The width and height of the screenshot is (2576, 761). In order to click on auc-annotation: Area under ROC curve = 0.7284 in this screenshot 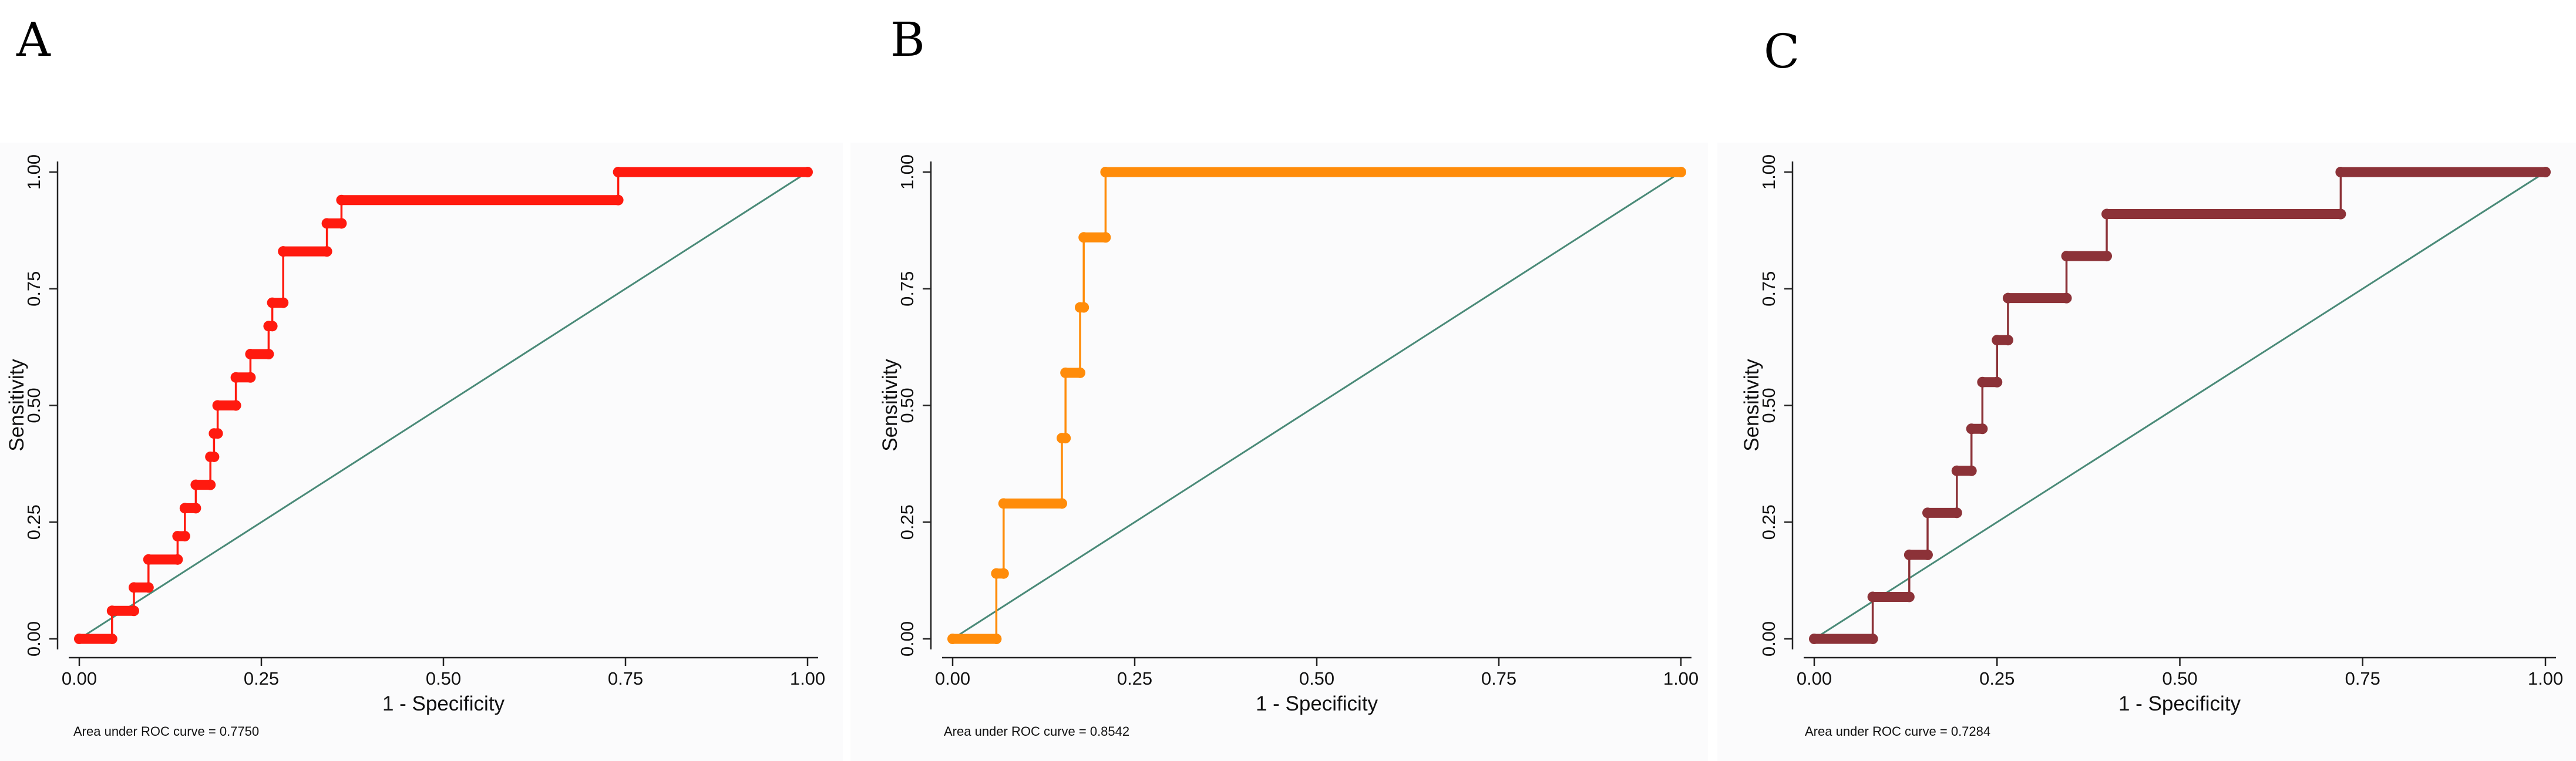, I will do `click(1898, 731)`.